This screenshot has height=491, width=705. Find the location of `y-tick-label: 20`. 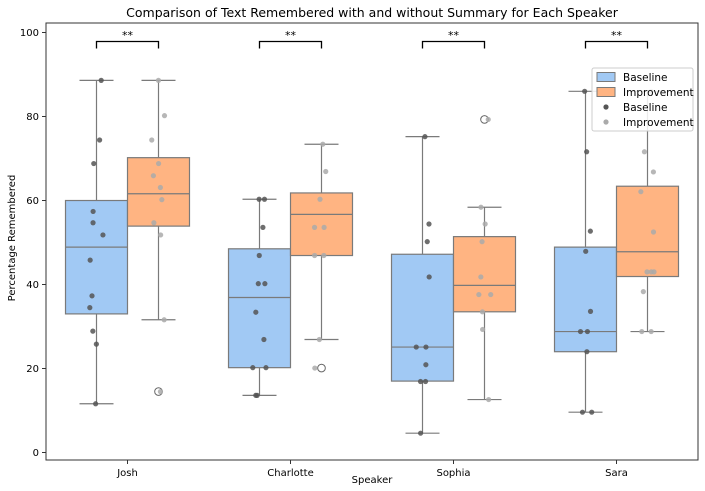

y-tick-label: 20 is located at coordinates (32, 369).